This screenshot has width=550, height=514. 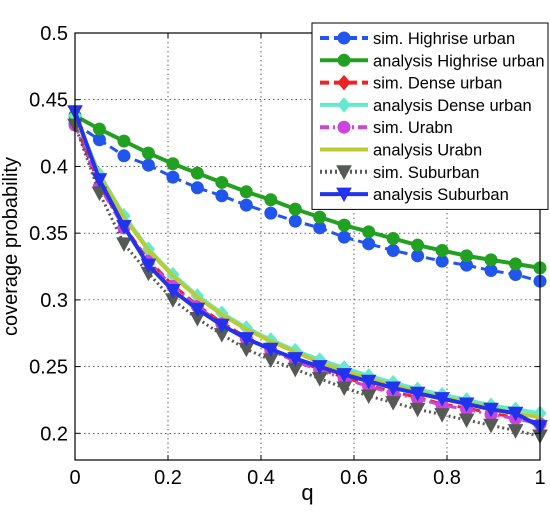 What do you see at coordinates (437, 84) in the screenshot?
I see `legend-label: sim. Dense urban` at bounding box center [437, 84].